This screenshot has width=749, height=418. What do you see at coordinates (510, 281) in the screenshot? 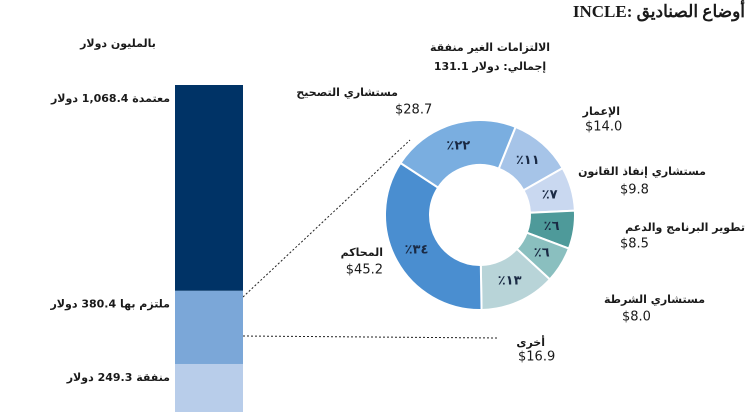
I see `percent-label: ٪١٣` at bounding box center [510, 281].